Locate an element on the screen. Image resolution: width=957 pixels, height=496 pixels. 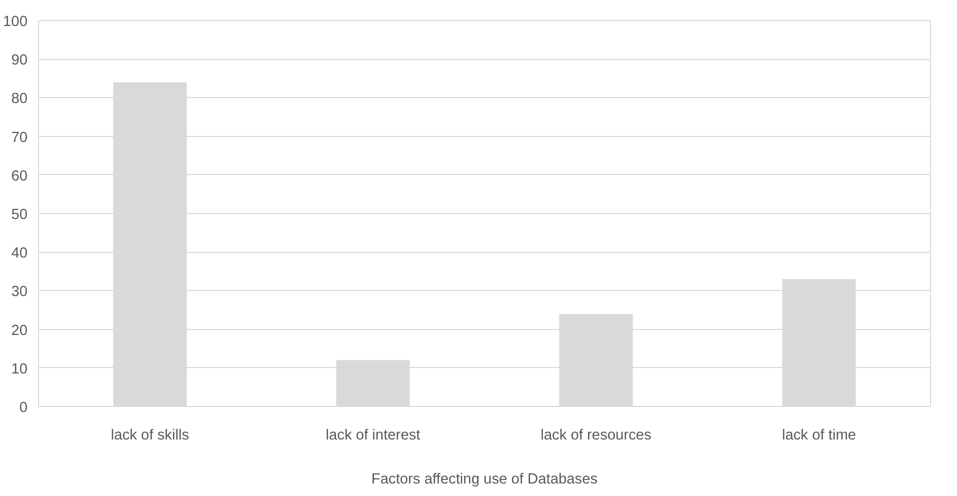
y-tick-label: 100 is located at coordinates (15, 22).